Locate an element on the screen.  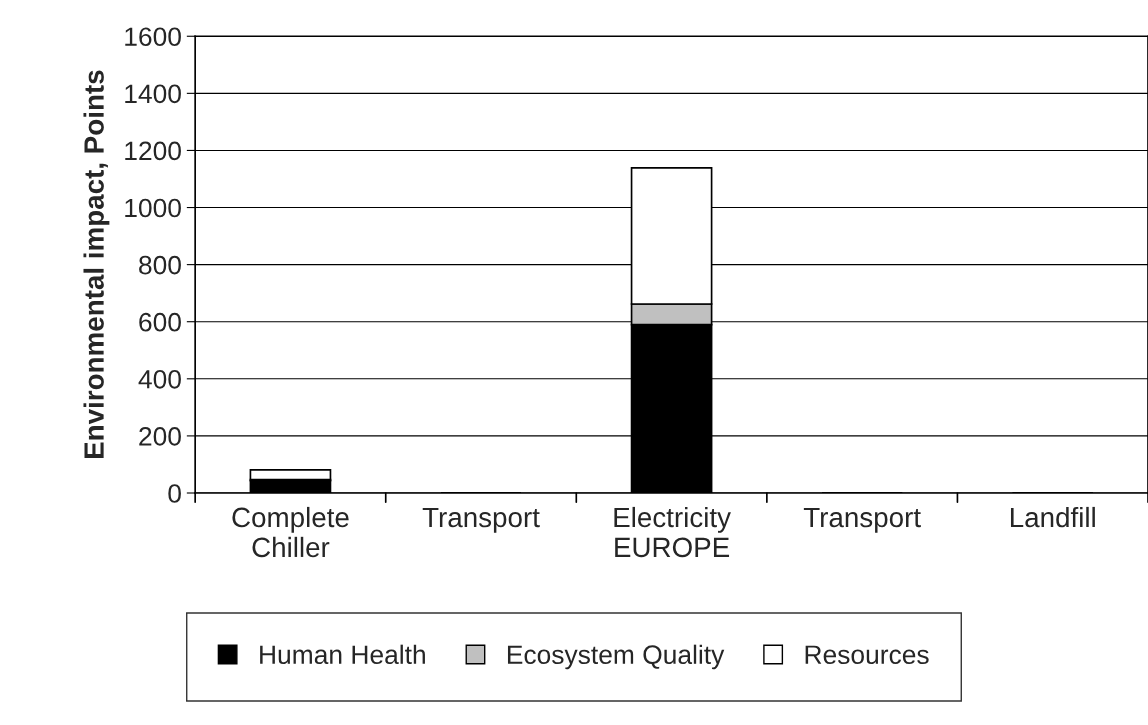
y-tick-label: 1200 is located at coordinates (153, 151).